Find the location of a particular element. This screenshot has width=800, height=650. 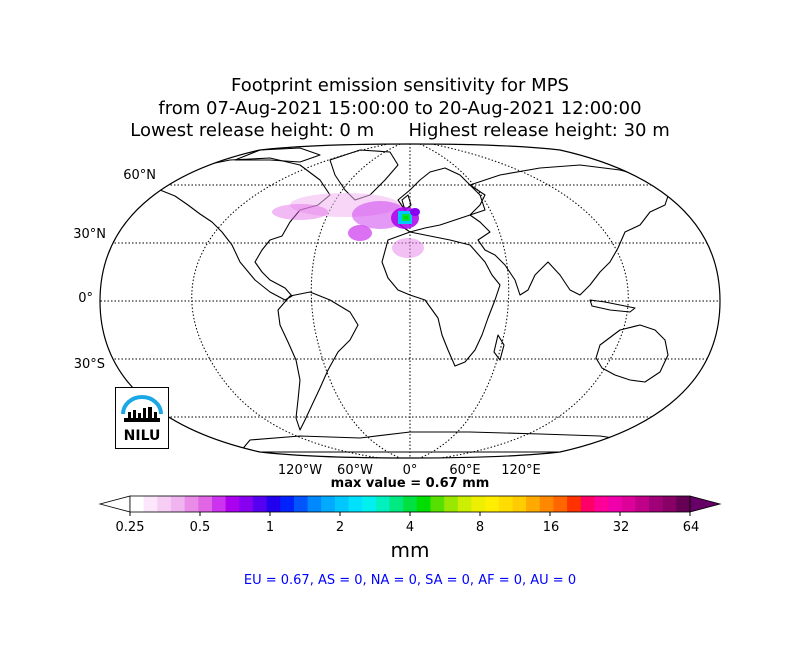

lon-label-0: 0° is located at coordinates (410, 470).